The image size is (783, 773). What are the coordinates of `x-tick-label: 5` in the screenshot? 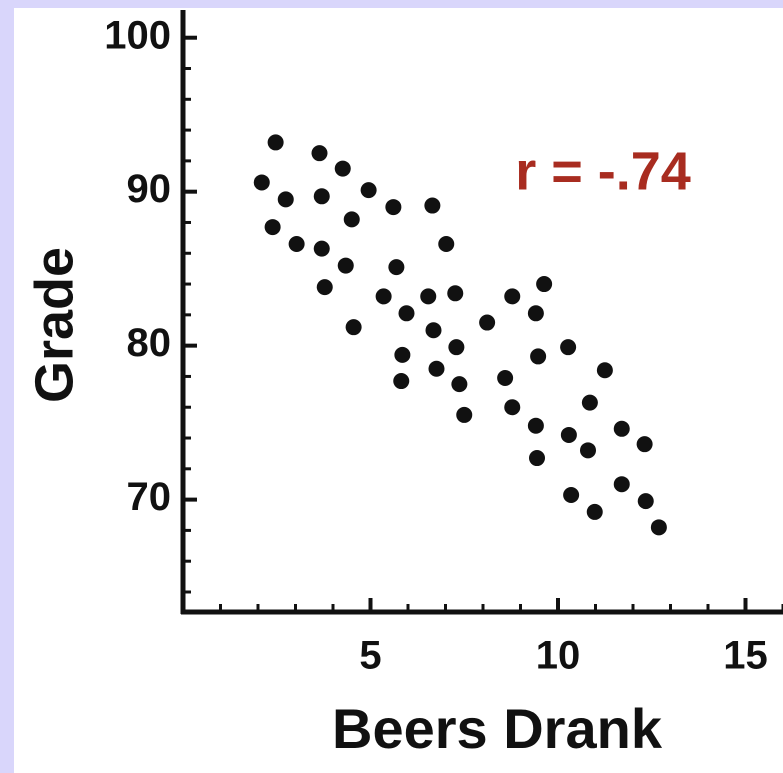 It's located at (370, 656).